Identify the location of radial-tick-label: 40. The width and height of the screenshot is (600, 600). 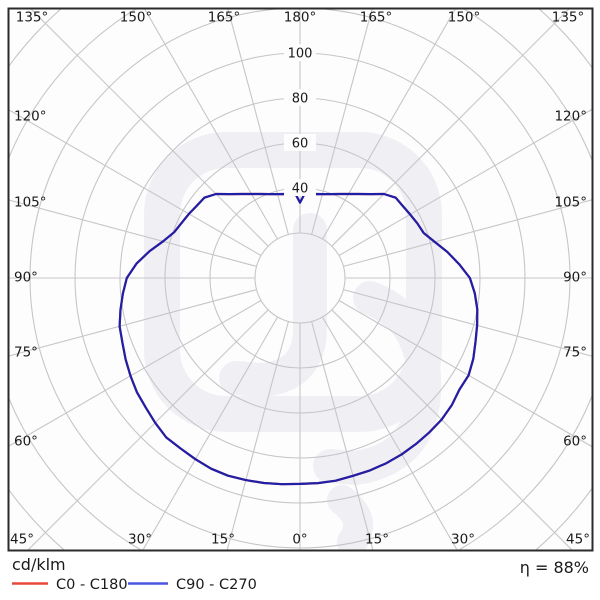
(300, 189).